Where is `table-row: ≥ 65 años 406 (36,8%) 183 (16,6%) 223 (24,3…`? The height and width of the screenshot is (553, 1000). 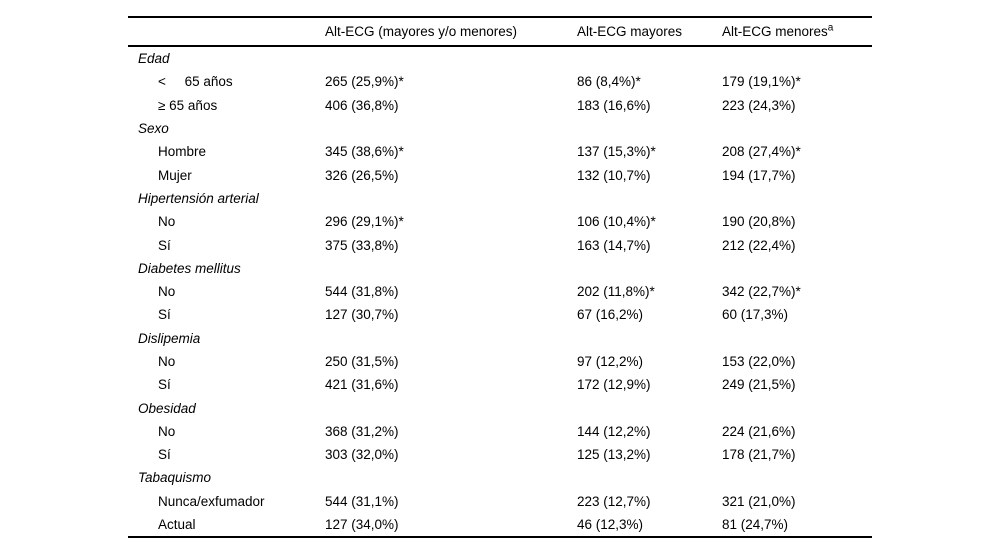 table-row: ≥ 65 años 406 (36,8%) 183 (16,6%) 223 (24,3… is located at coordinates (500, 105).